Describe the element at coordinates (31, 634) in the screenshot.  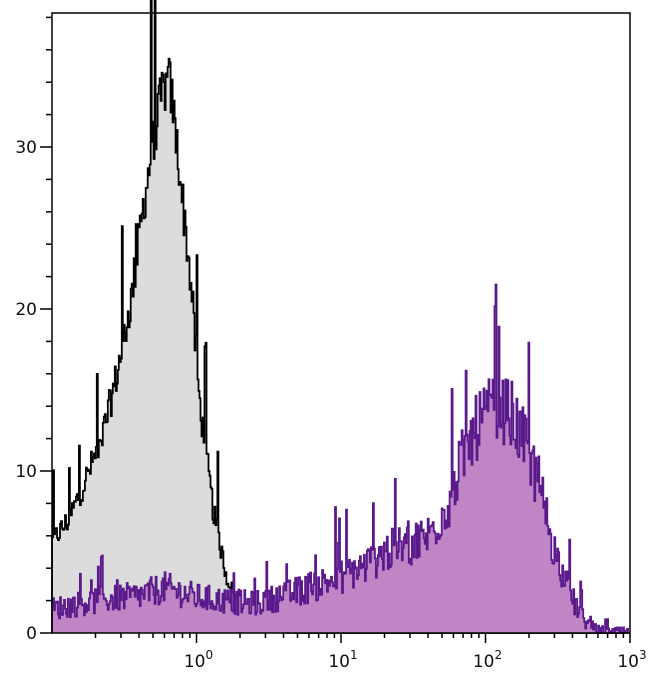
I see `y-tick-label: 0` at that location.